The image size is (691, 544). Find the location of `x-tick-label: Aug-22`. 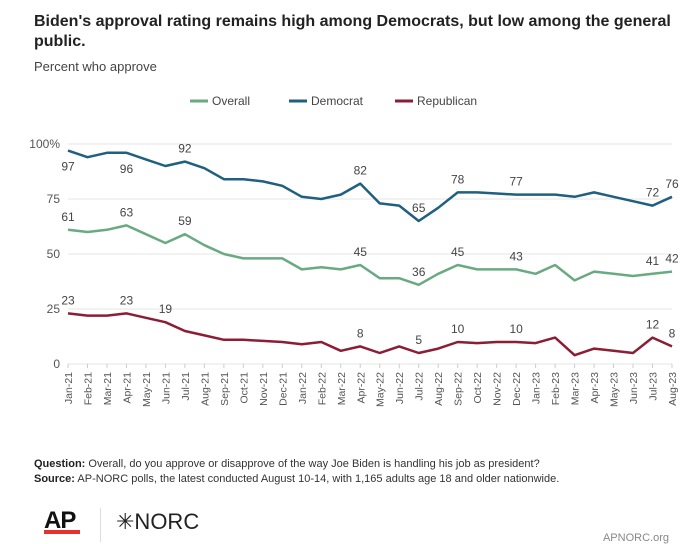

x-tick-label: Aug-22 is located at coordinates (439, 389).